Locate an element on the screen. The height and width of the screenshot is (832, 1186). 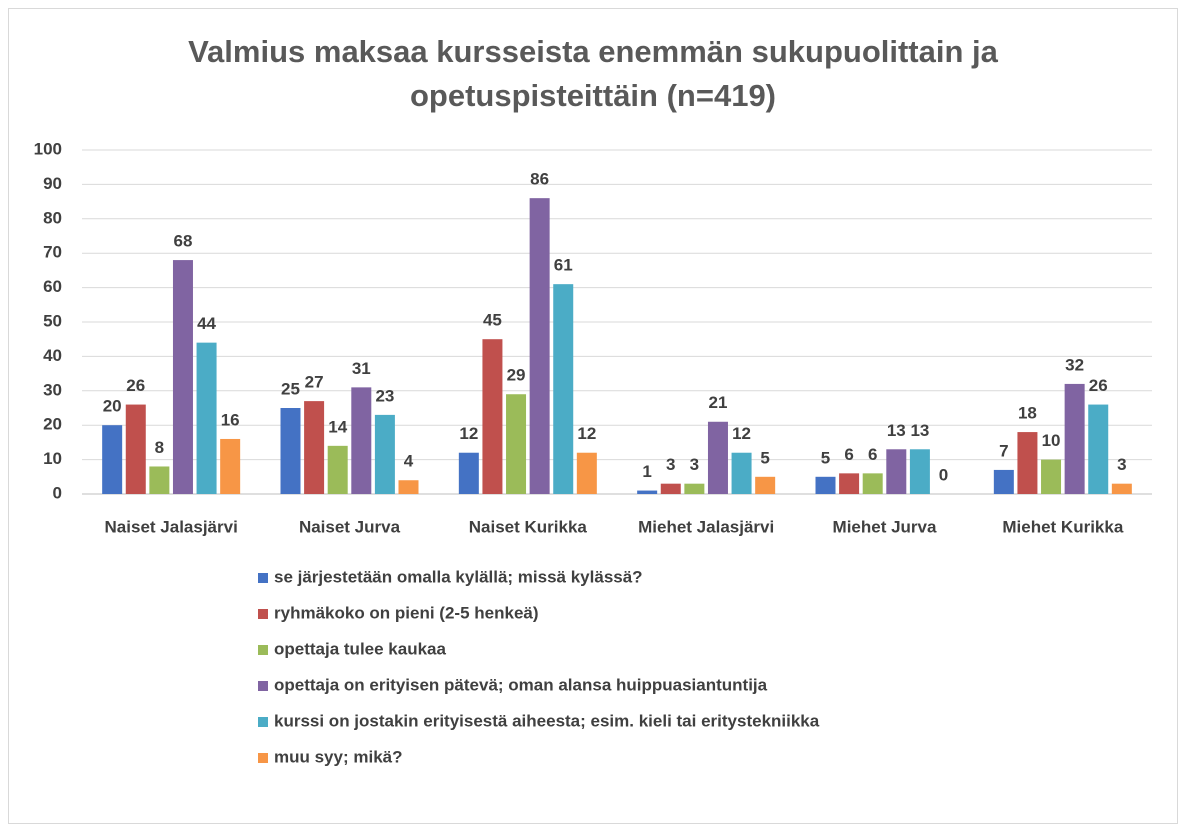
data-label: 14 is located at coordinates (337, 426).